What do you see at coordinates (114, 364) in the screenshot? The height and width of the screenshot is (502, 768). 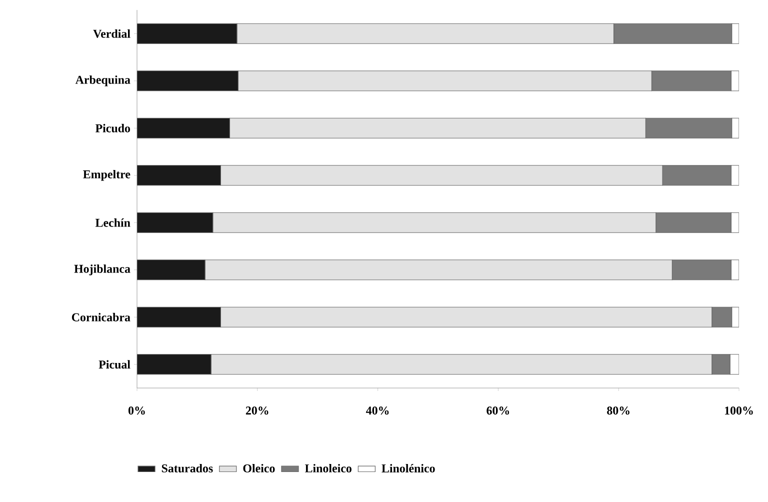 I see `y-tick-label: Picual` at bounding box center [114, 364].